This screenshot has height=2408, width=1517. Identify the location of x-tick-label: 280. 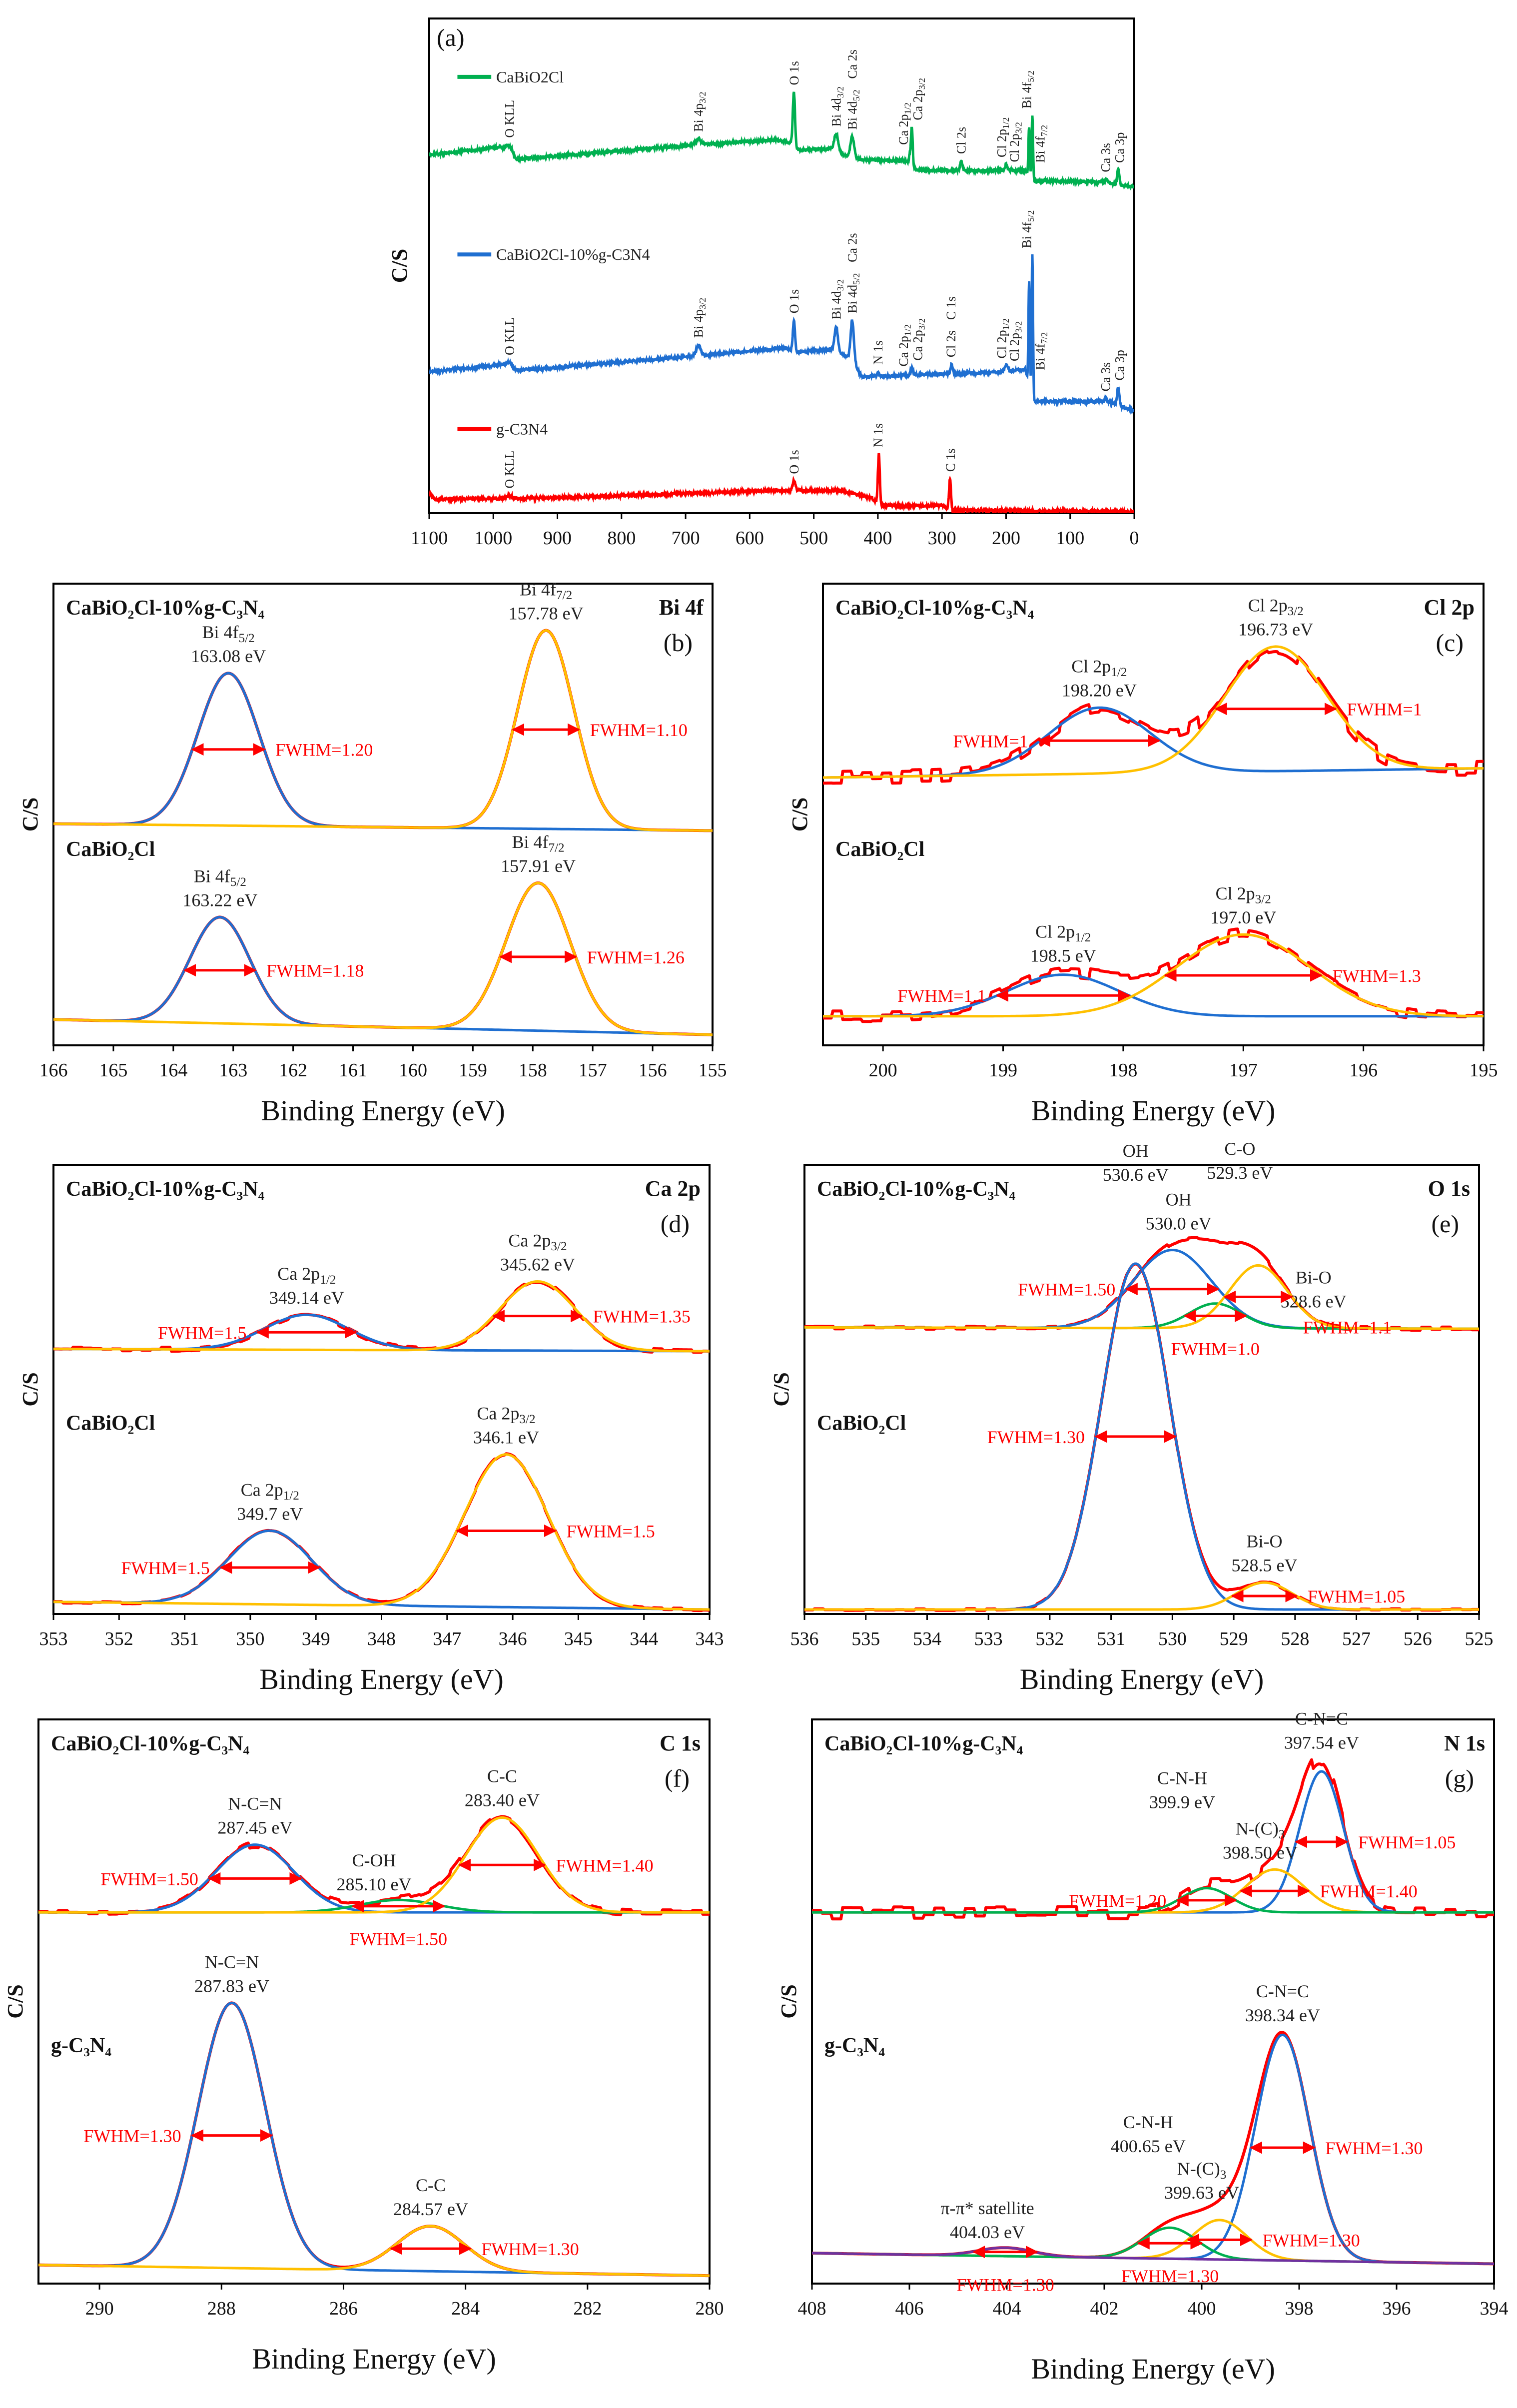
(710, 2309).